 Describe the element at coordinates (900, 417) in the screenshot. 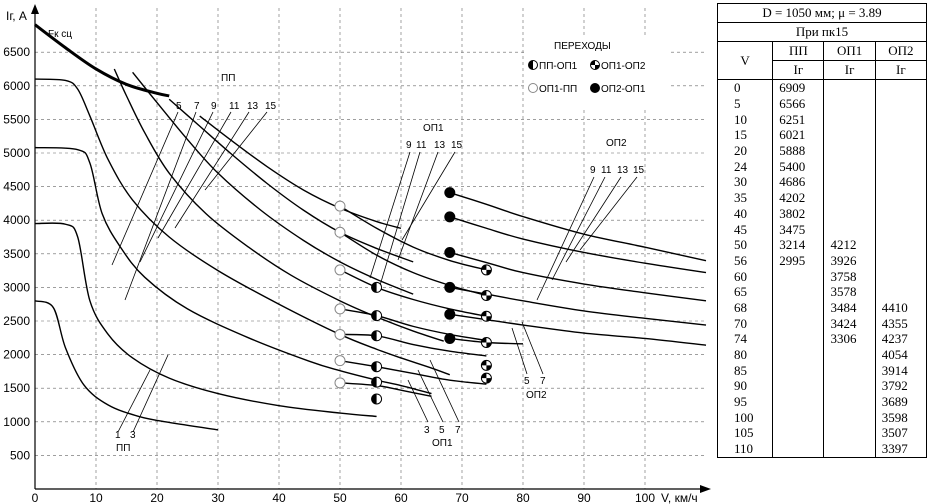

I see `current-cell: 3598` at that location.